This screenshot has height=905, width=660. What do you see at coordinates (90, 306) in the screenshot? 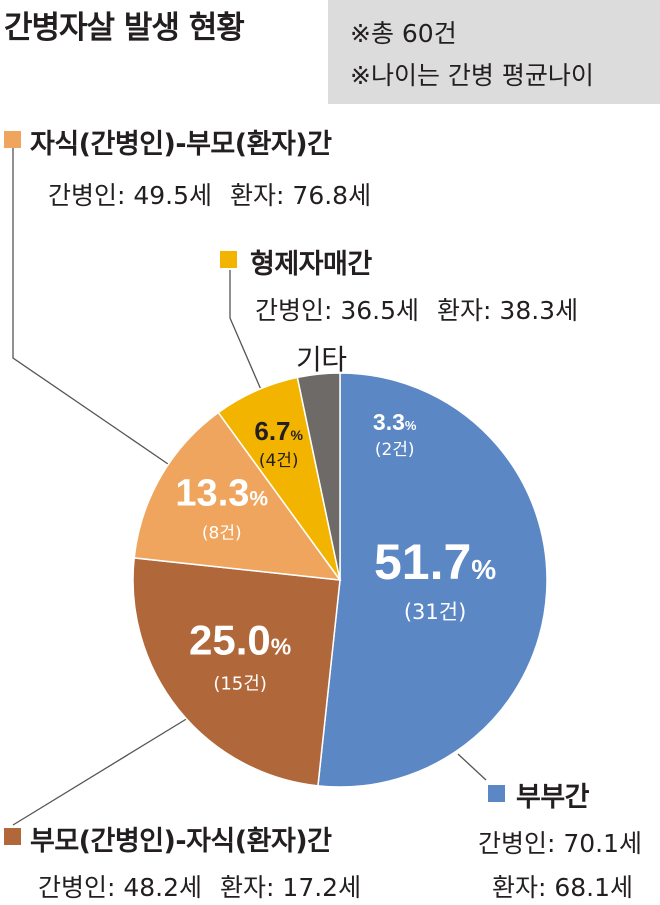
I see `leader-child-parent` at bounding box center [90, 306].